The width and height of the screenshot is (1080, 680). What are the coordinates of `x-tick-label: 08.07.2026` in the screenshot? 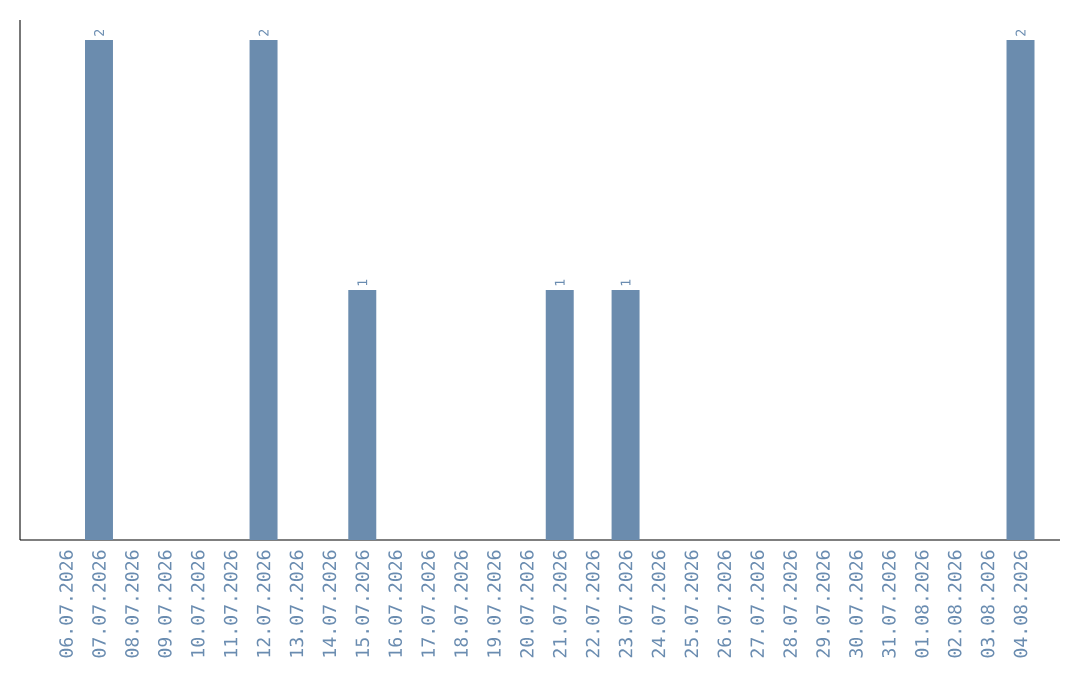 It's located at (132, 604).